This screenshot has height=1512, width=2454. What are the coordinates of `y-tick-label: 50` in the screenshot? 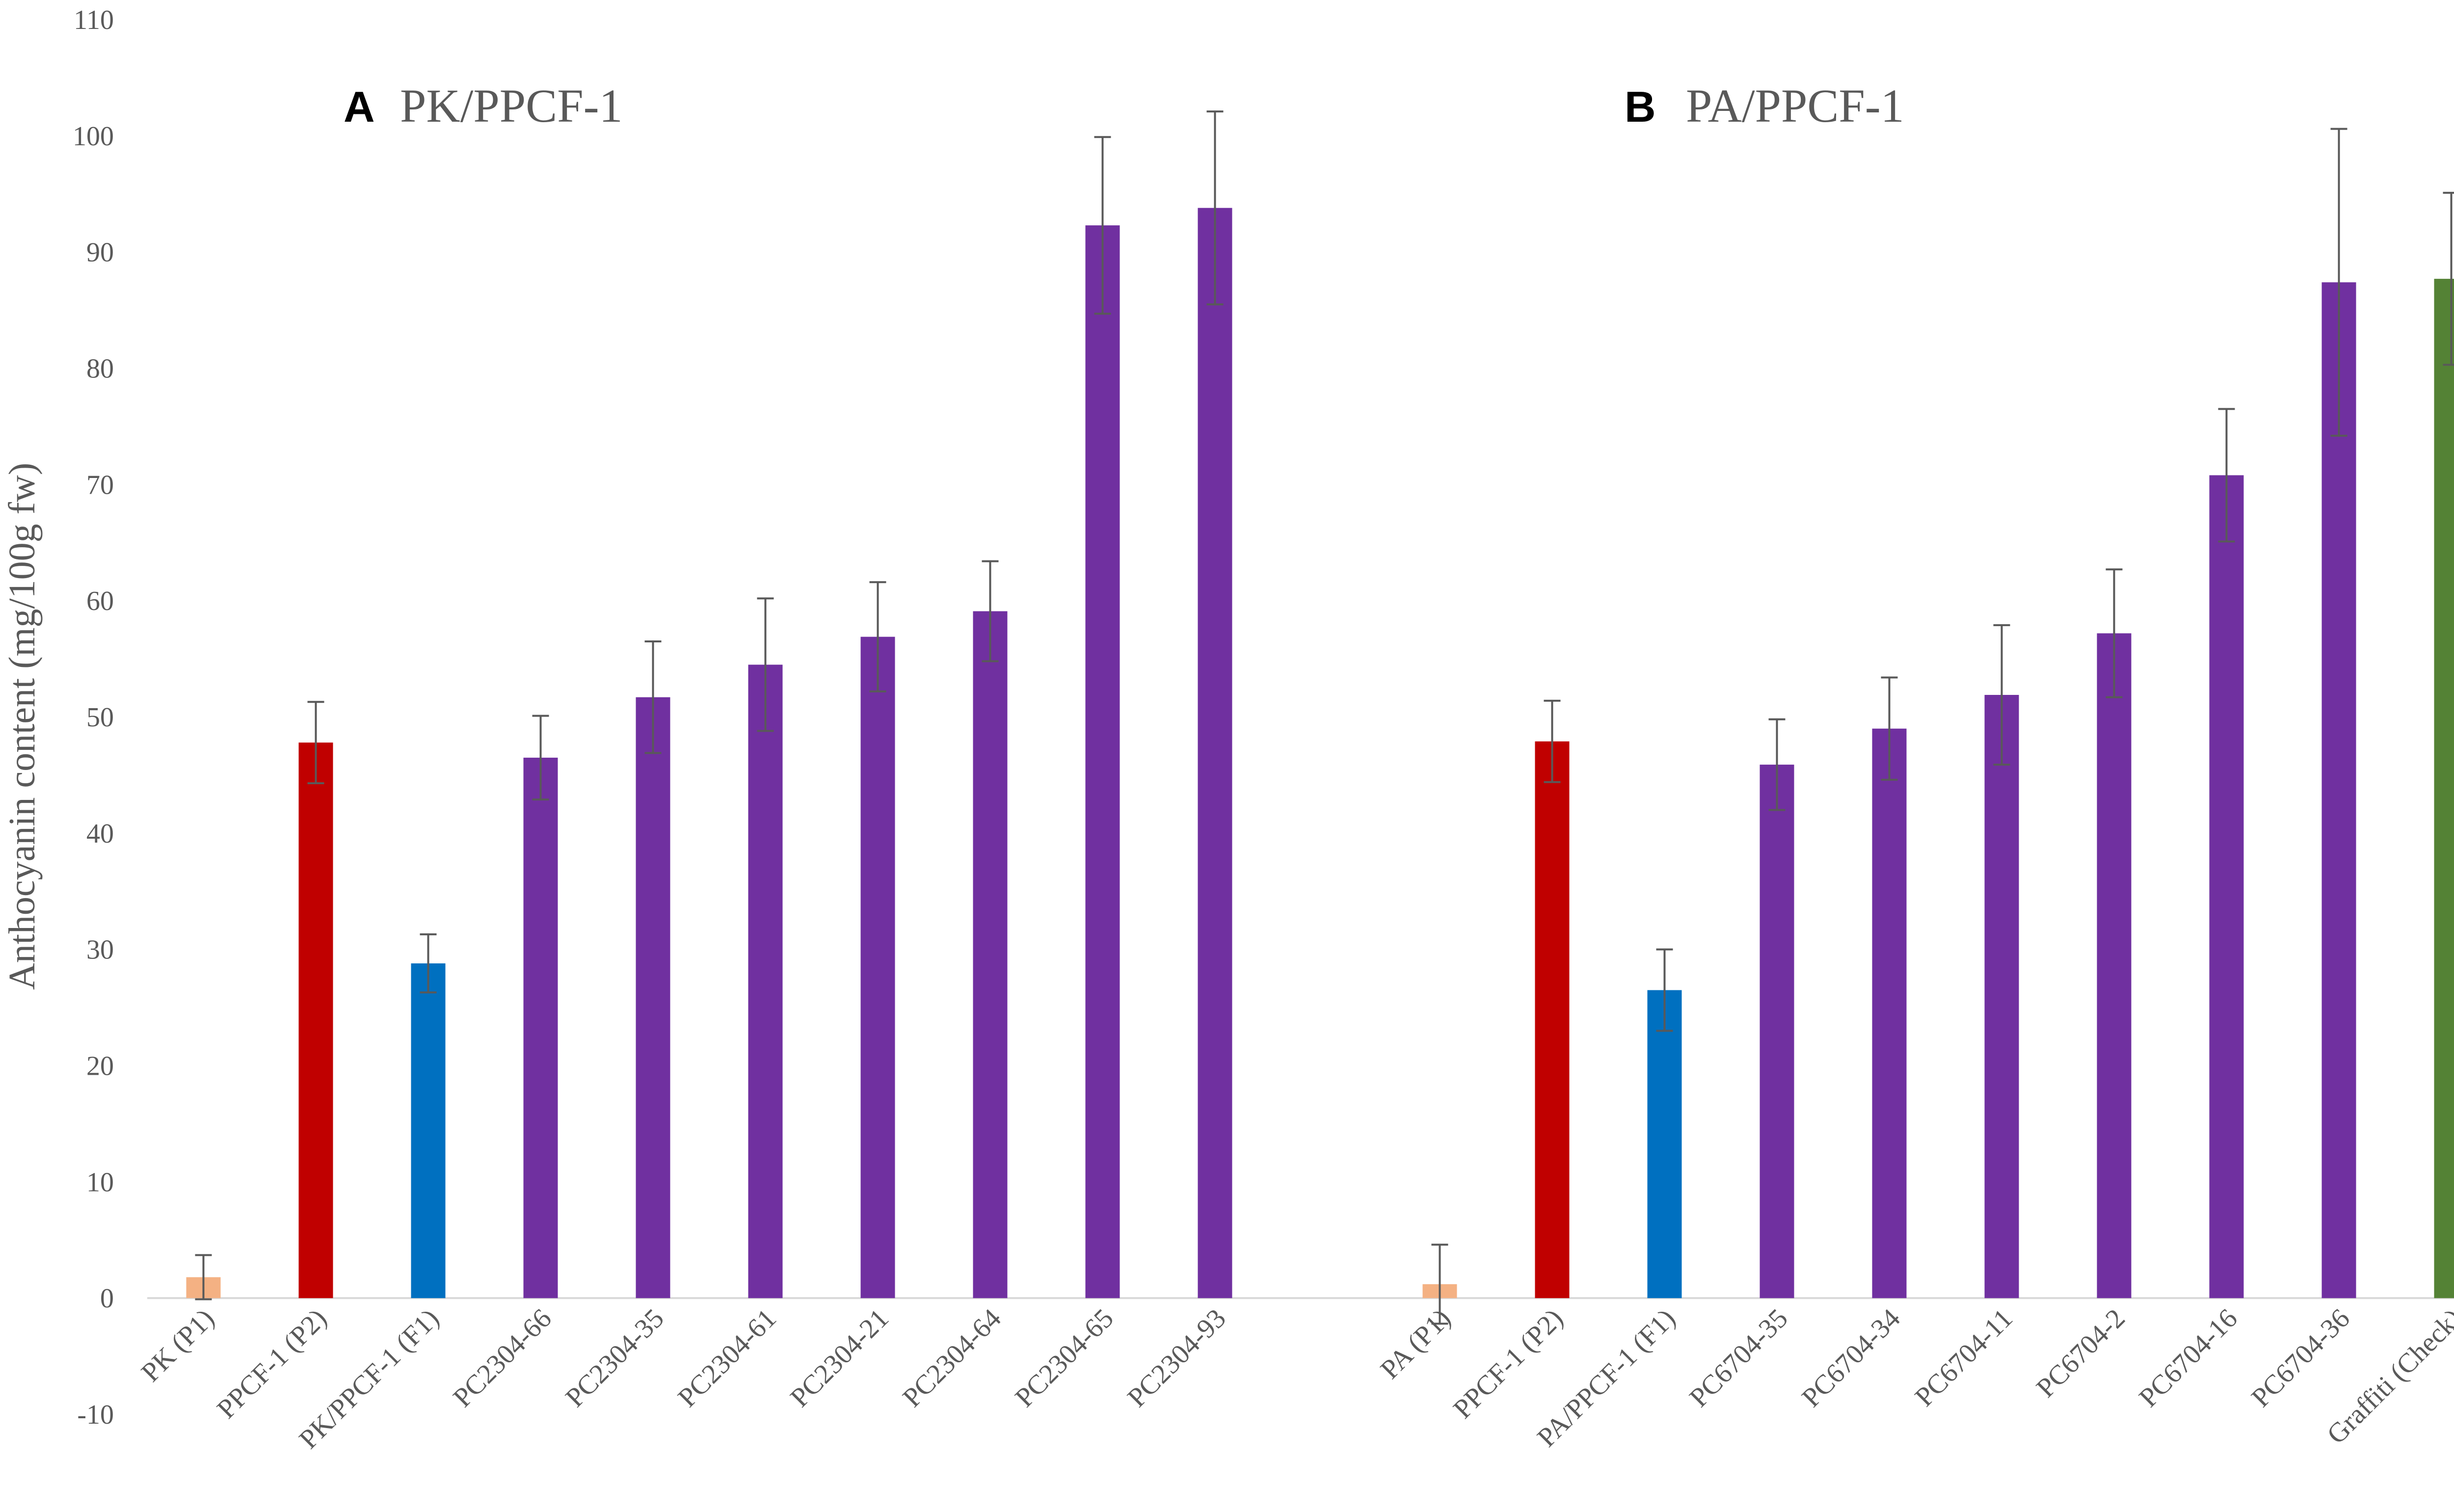 It's located at (100, 717).